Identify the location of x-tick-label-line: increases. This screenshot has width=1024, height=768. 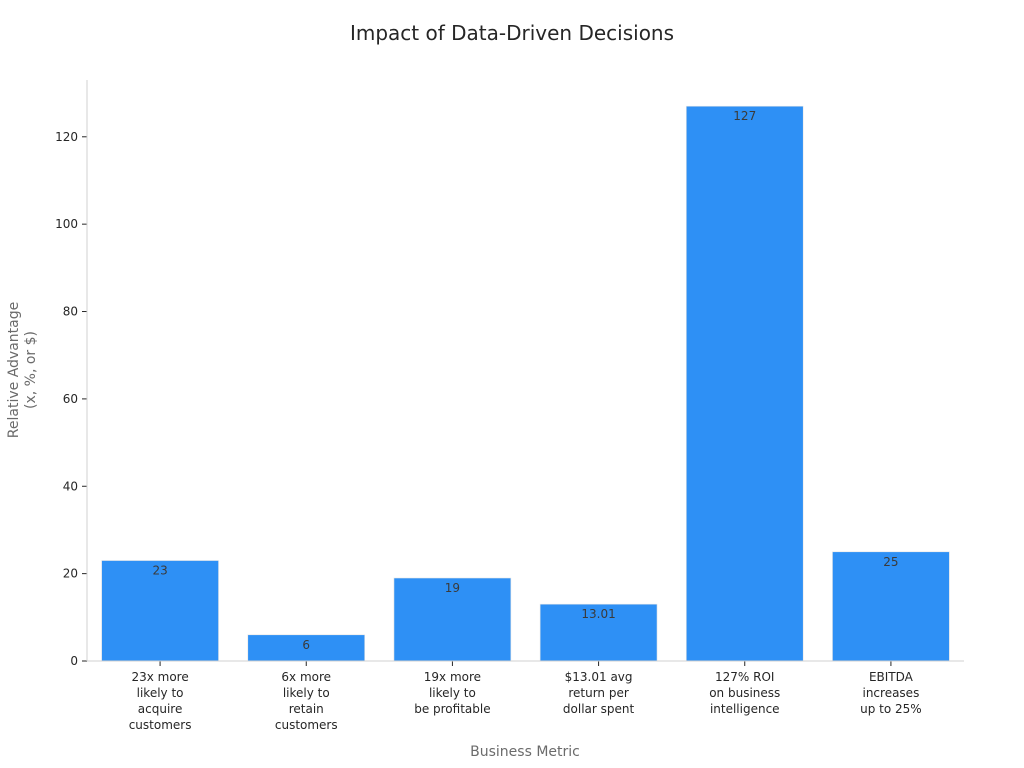
(890, 693).